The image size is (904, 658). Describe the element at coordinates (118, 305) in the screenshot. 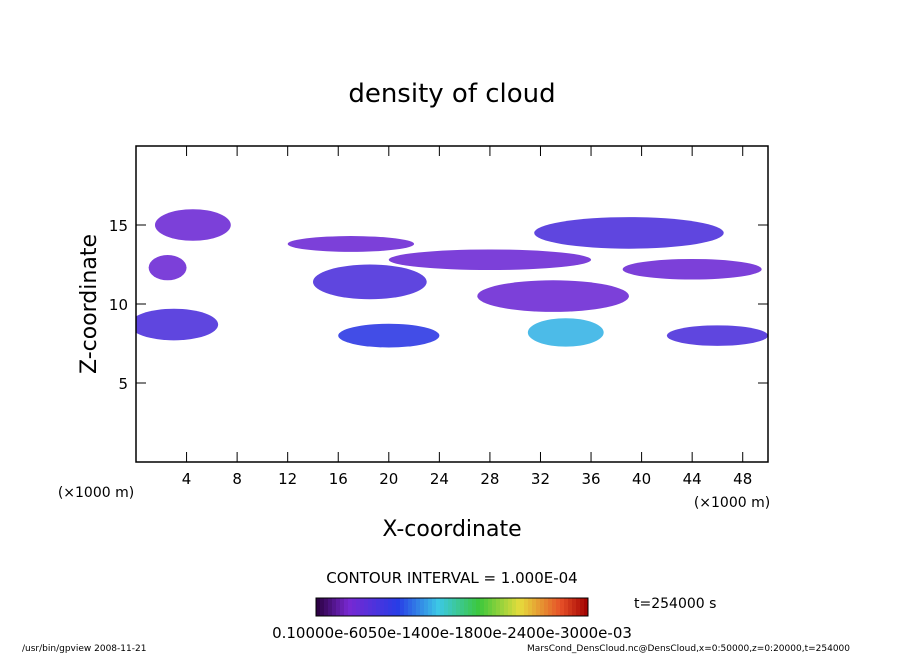

I see `y-tick-label: 10` at that location.